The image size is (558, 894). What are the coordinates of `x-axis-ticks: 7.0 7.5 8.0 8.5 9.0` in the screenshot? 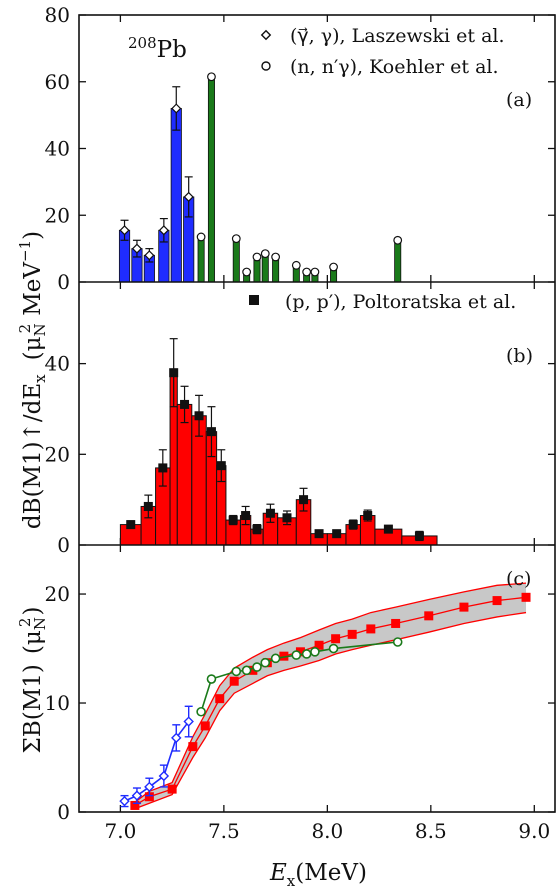 It's located at (327, 831).